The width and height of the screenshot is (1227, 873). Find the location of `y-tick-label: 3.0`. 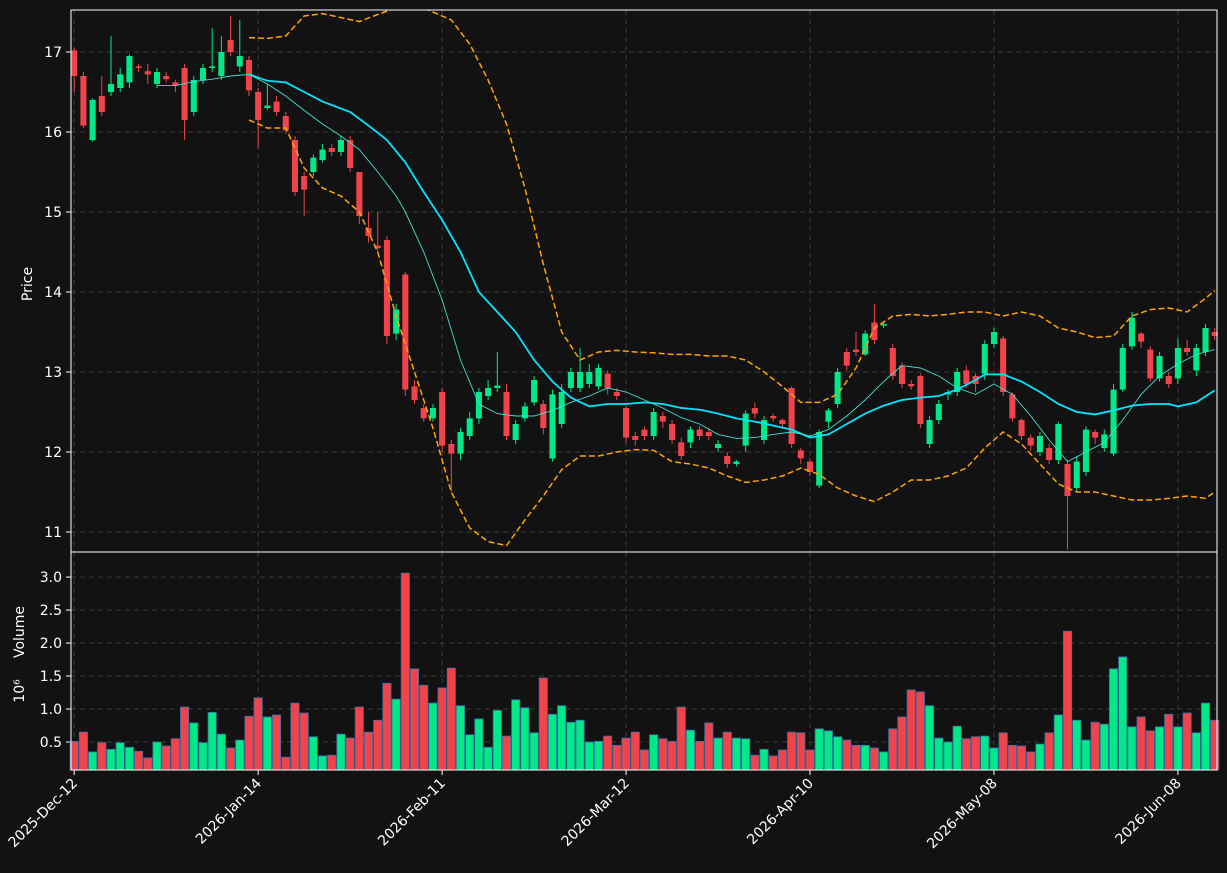

y-tick-label: 3.0 is located at coordinates (51, 578).